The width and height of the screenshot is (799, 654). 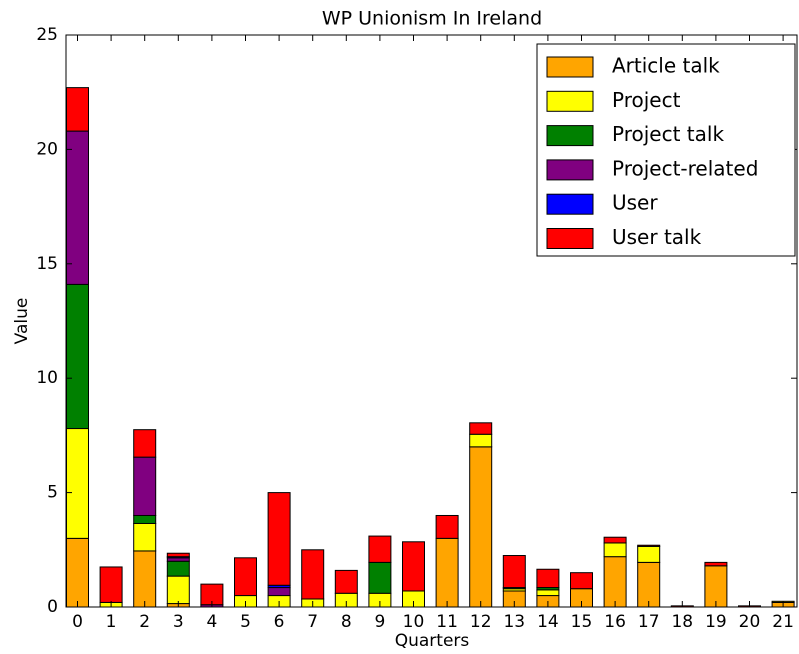 What do you see at coordinates (783, 622) in the screenshot?
I see `x-tick-label: 21` at bounding box center [783, 622].